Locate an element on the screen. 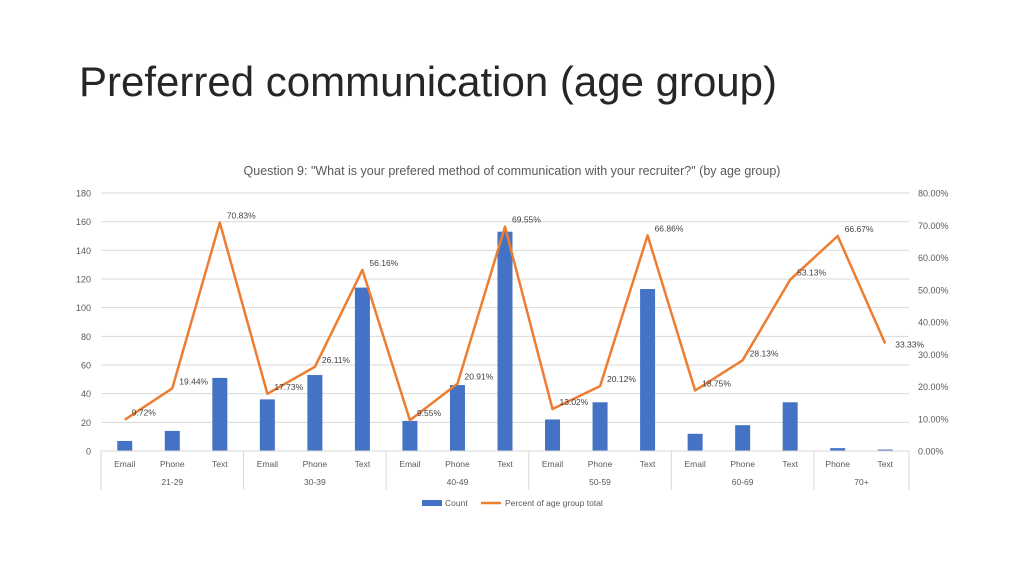 The width and height of the screenshot is (1024, 576). left-axis: 0 20 40 60 80 100 120 140 160 180 is located at coordinates (83, 323).